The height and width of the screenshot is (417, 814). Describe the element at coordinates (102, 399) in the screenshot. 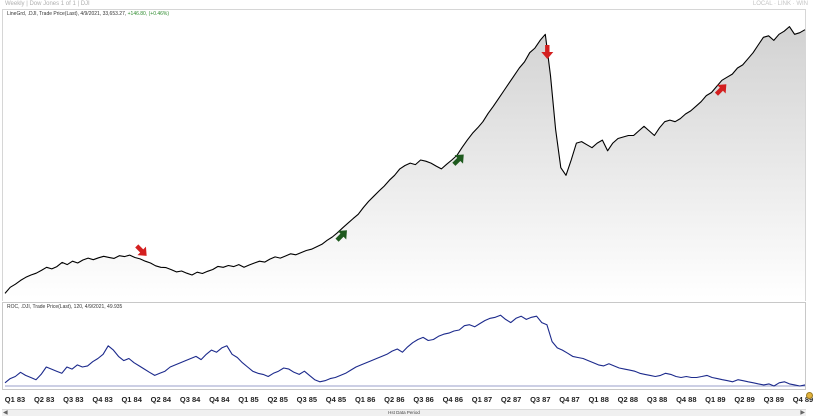

I see `x-tick-label: Q4 83` at that location.